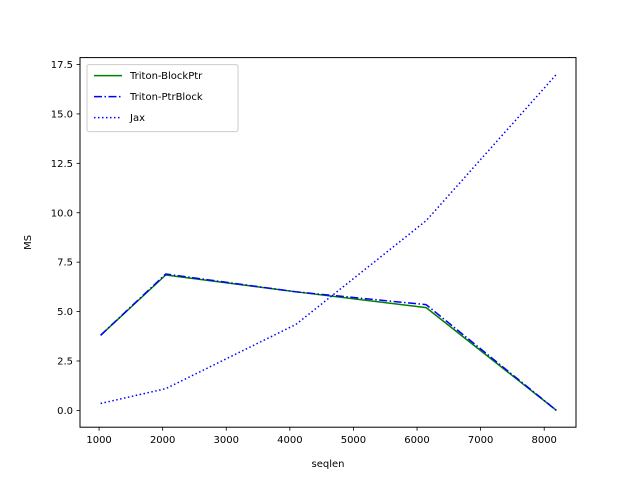  I want to click on y-tick-label: 2.5, so click(65, 361).